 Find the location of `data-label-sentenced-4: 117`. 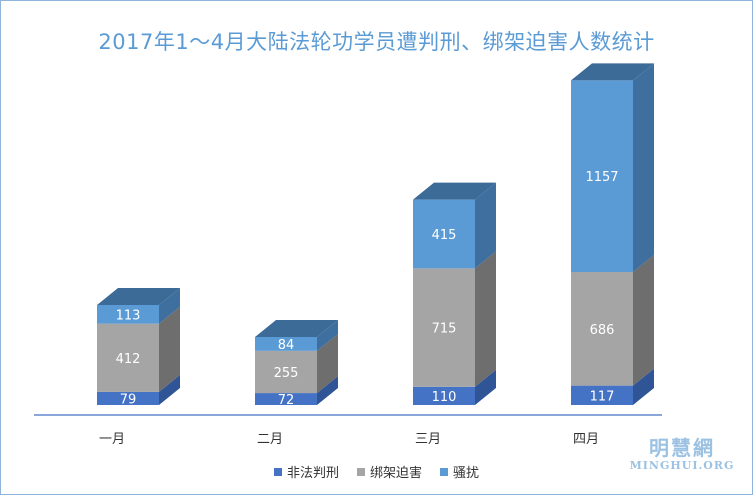

data-label-sentenced-4: 117 is located at coordinates (602, 396).